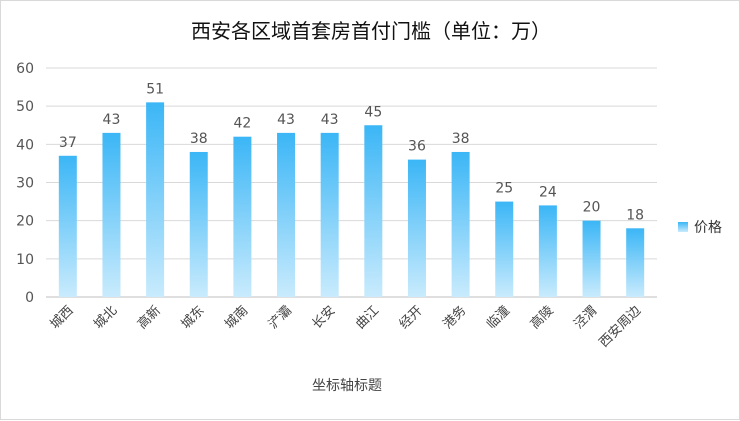 Image resolution: width=740 pixels, height=421 pixels. Describe the element at coordinates (237, 318) in the screenshot. I see `x-tick-label: 城南` at that location.